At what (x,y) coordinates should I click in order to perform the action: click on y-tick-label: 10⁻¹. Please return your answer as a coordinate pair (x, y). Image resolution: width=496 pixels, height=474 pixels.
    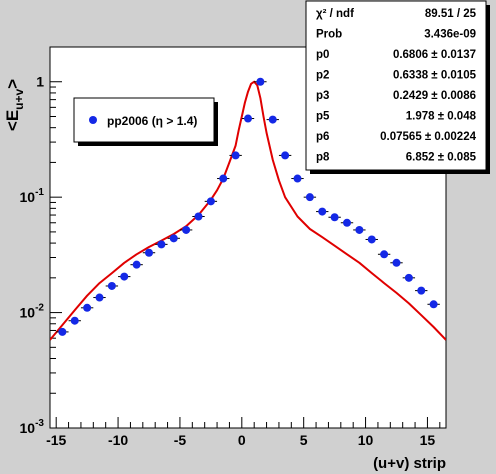
    Looking at the image, I should click on (32, 196).